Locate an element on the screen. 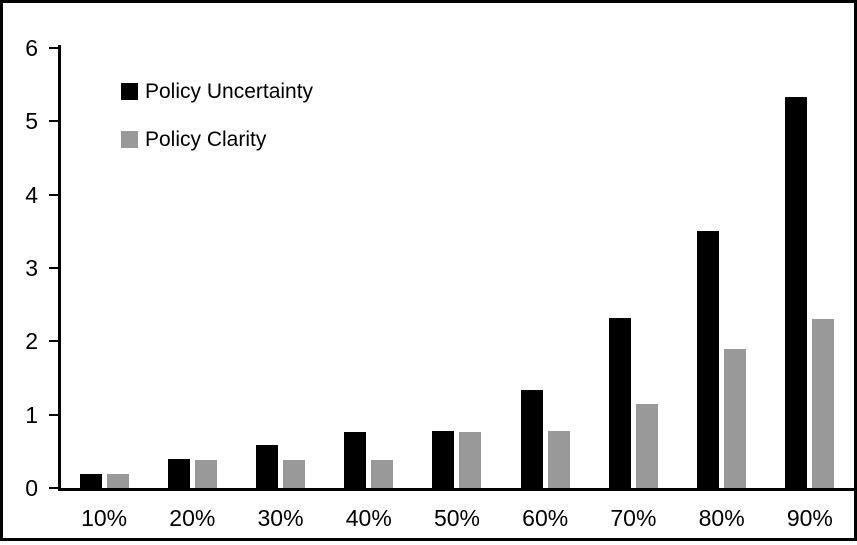  x-tick-label: 70% is located at coordinates (633, 518).